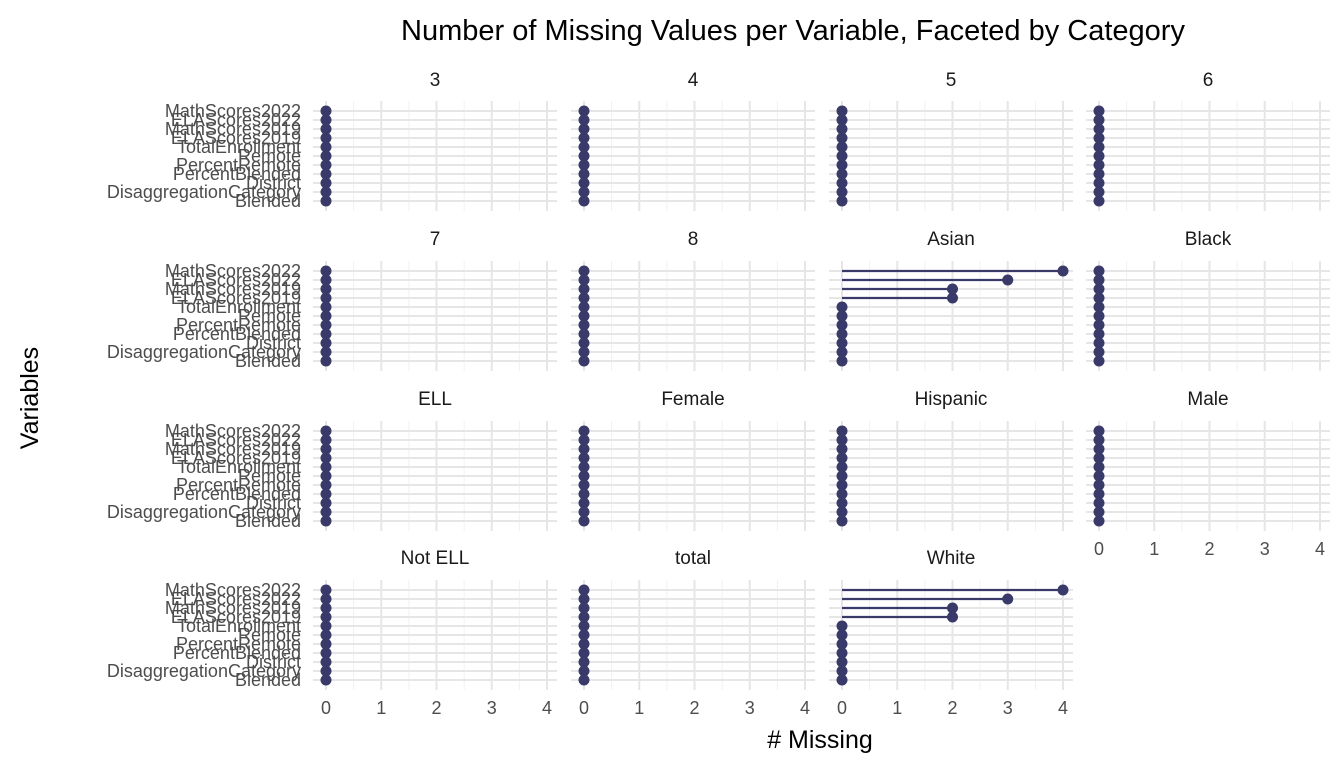 The height and width of the screenshot is (768, 1344). I want to click on facet-panel: Male 0 1 2 3 4, so click(1208, 474).